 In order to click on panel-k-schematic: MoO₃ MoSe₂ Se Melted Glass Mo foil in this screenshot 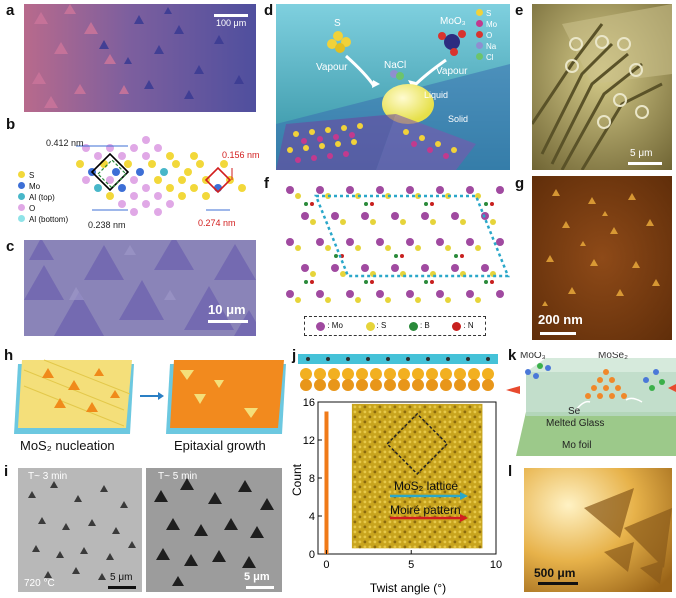, I will do `click(591, 405)`.